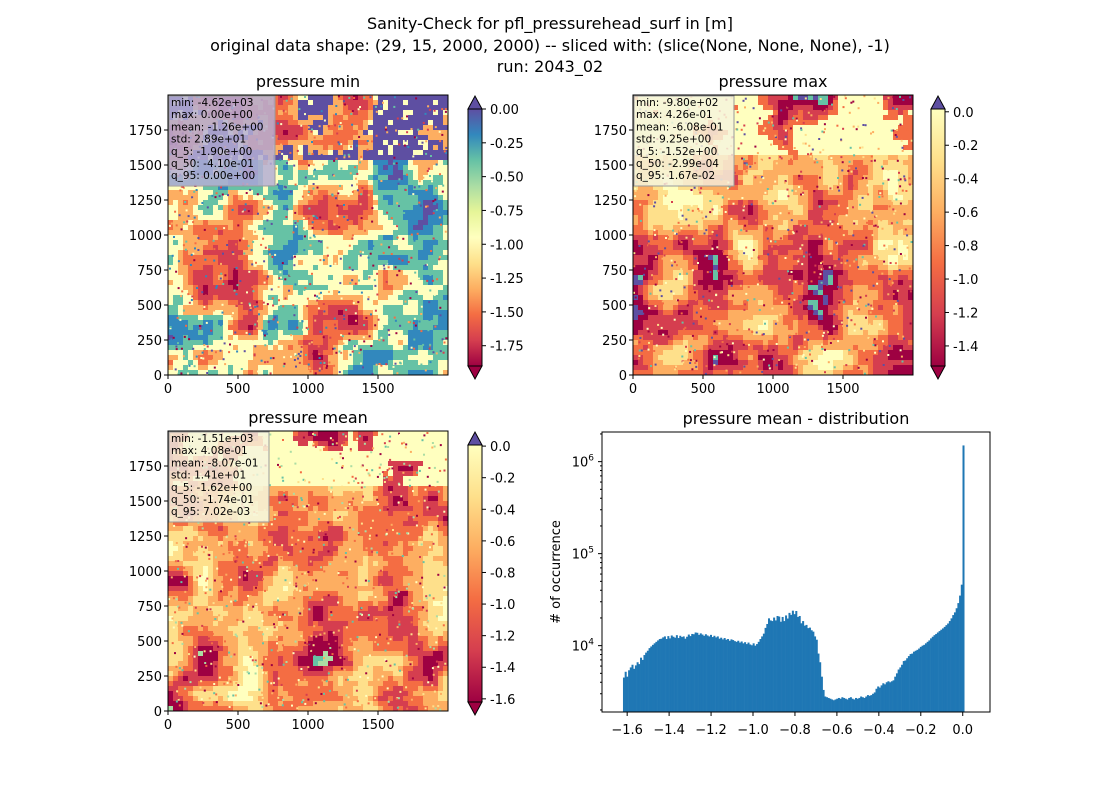  Describe the element at coordinates (507, 279) in the screenshot. I see `colorbar-tick-label: -1.25` at that location.